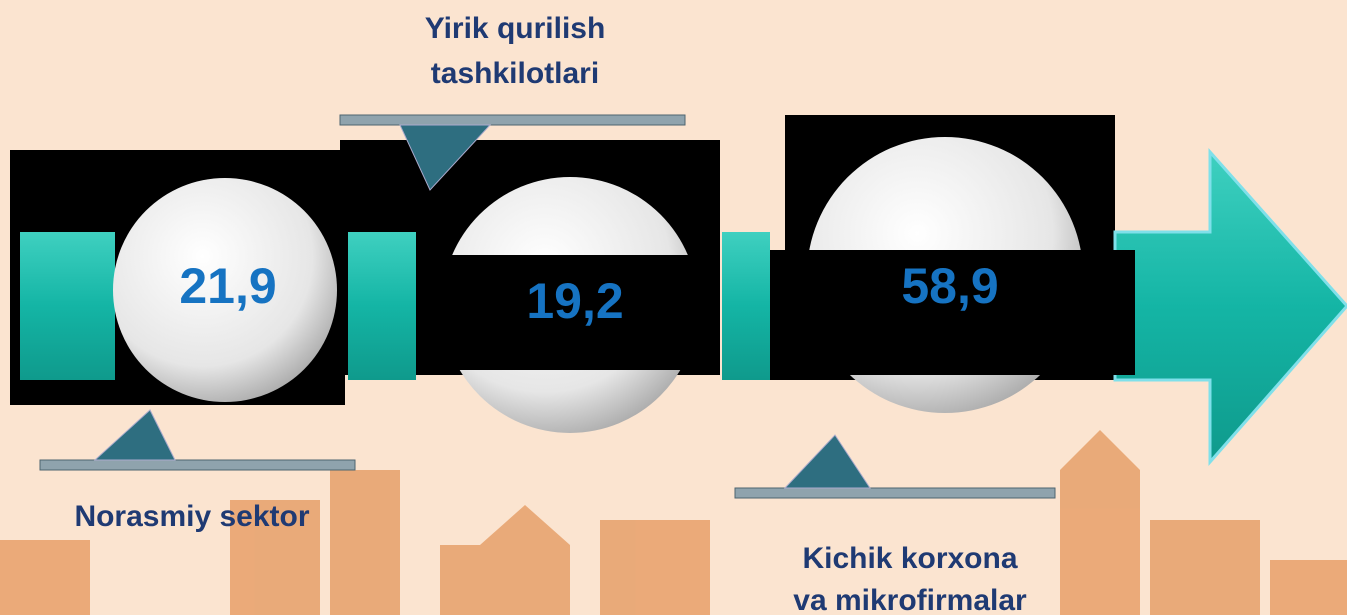 Image resolution: width=1347 pixels, height=615 pixels. What do you see at coordinates (515, 28) in the screenshot?
I see `label: Yirik qurilish` at bounding box center [515, 28].